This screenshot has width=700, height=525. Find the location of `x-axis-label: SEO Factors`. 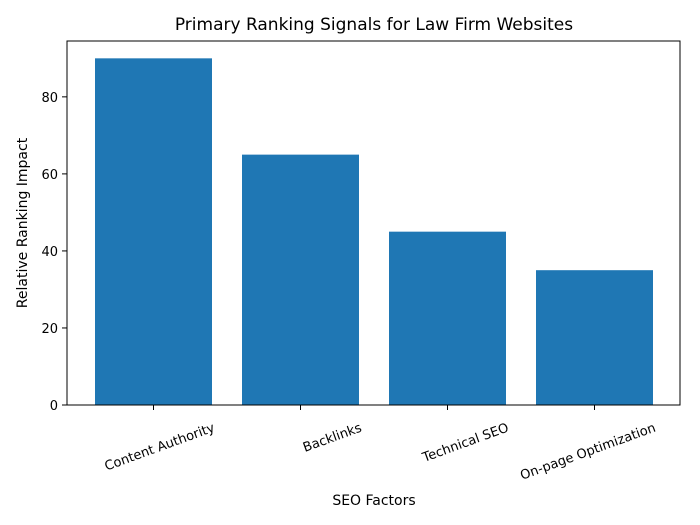

x-axis-label: SEO Factors is located at coordinates (373, 501).